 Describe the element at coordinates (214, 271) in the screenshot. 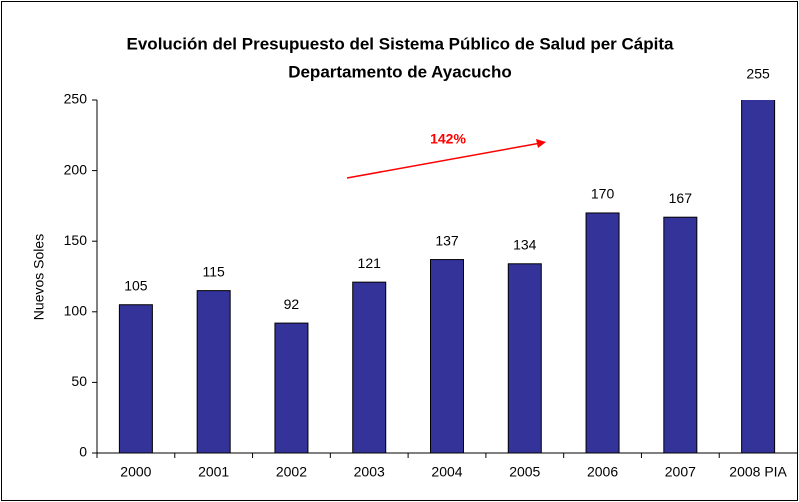

I see `data-label: 115` at that location.